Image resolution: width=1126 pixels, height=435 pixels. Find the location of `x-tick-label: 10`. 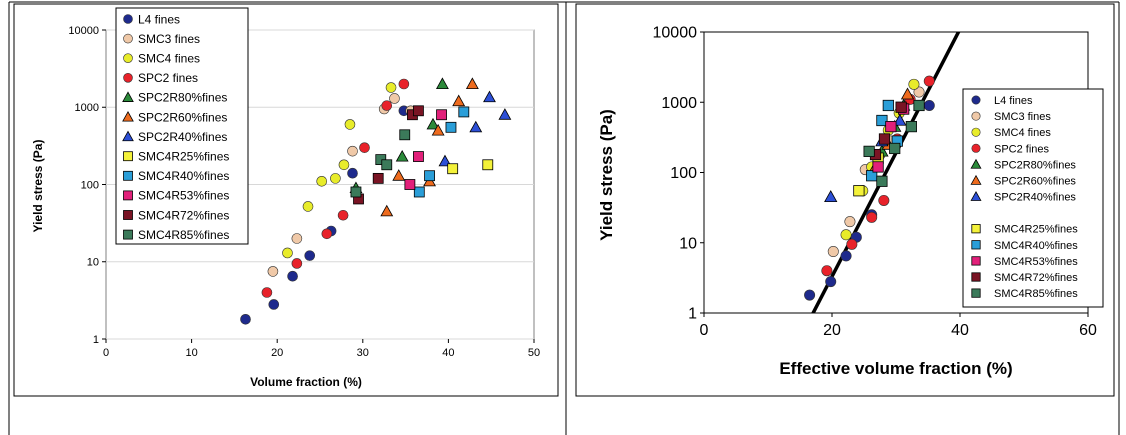

x-tick-label: 10 is located at coordinates (191, 353).